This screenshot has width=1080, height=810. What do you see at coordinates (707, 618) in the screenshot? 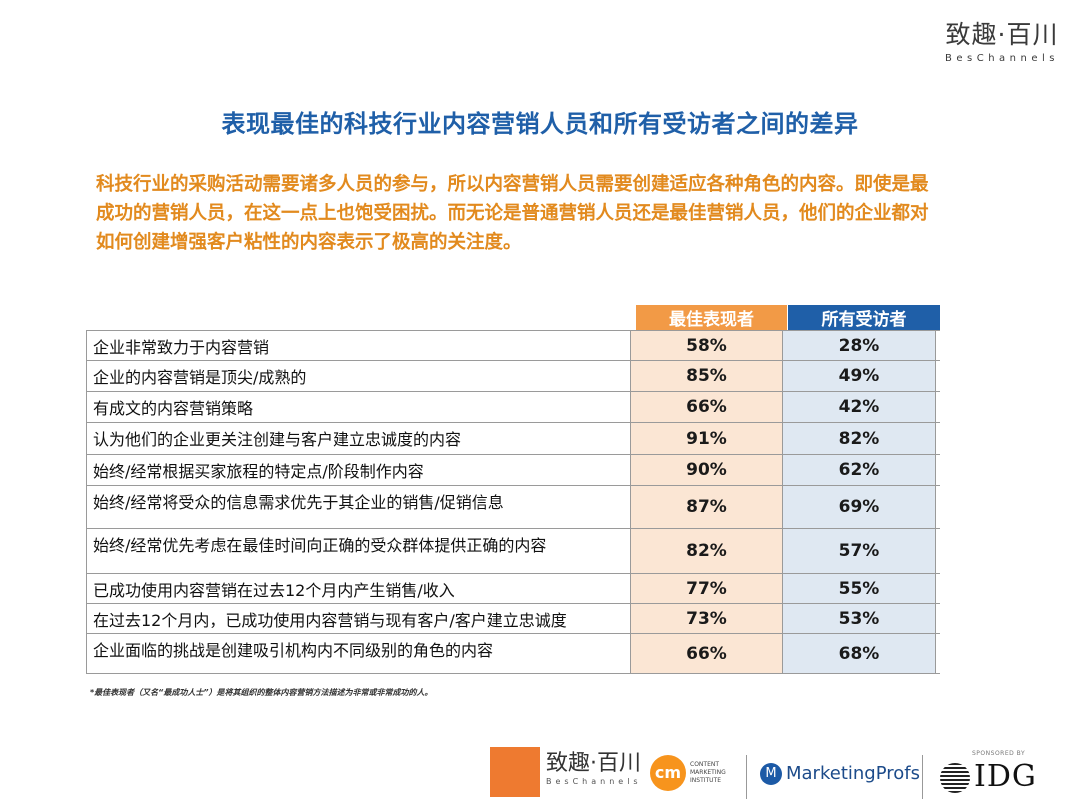
I see `row-value-best: 73%` at bounding box center [707, 618].